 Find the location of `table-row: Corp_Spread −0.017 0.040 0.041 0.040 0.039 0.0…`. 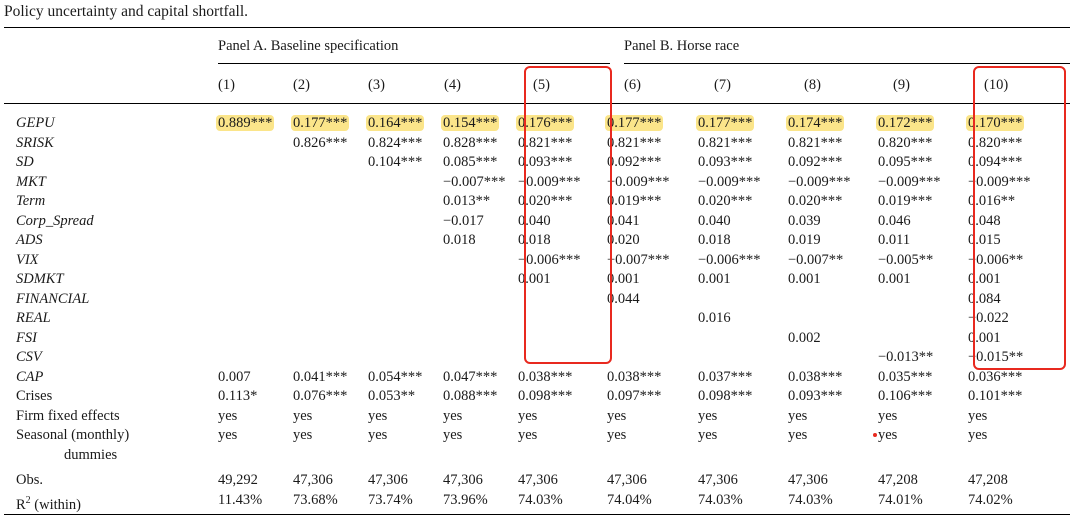

table-row: Corp_Spread −0.017 0.040 0.041 0.040 0.039 0.0… is located at coordinates (529, 222).